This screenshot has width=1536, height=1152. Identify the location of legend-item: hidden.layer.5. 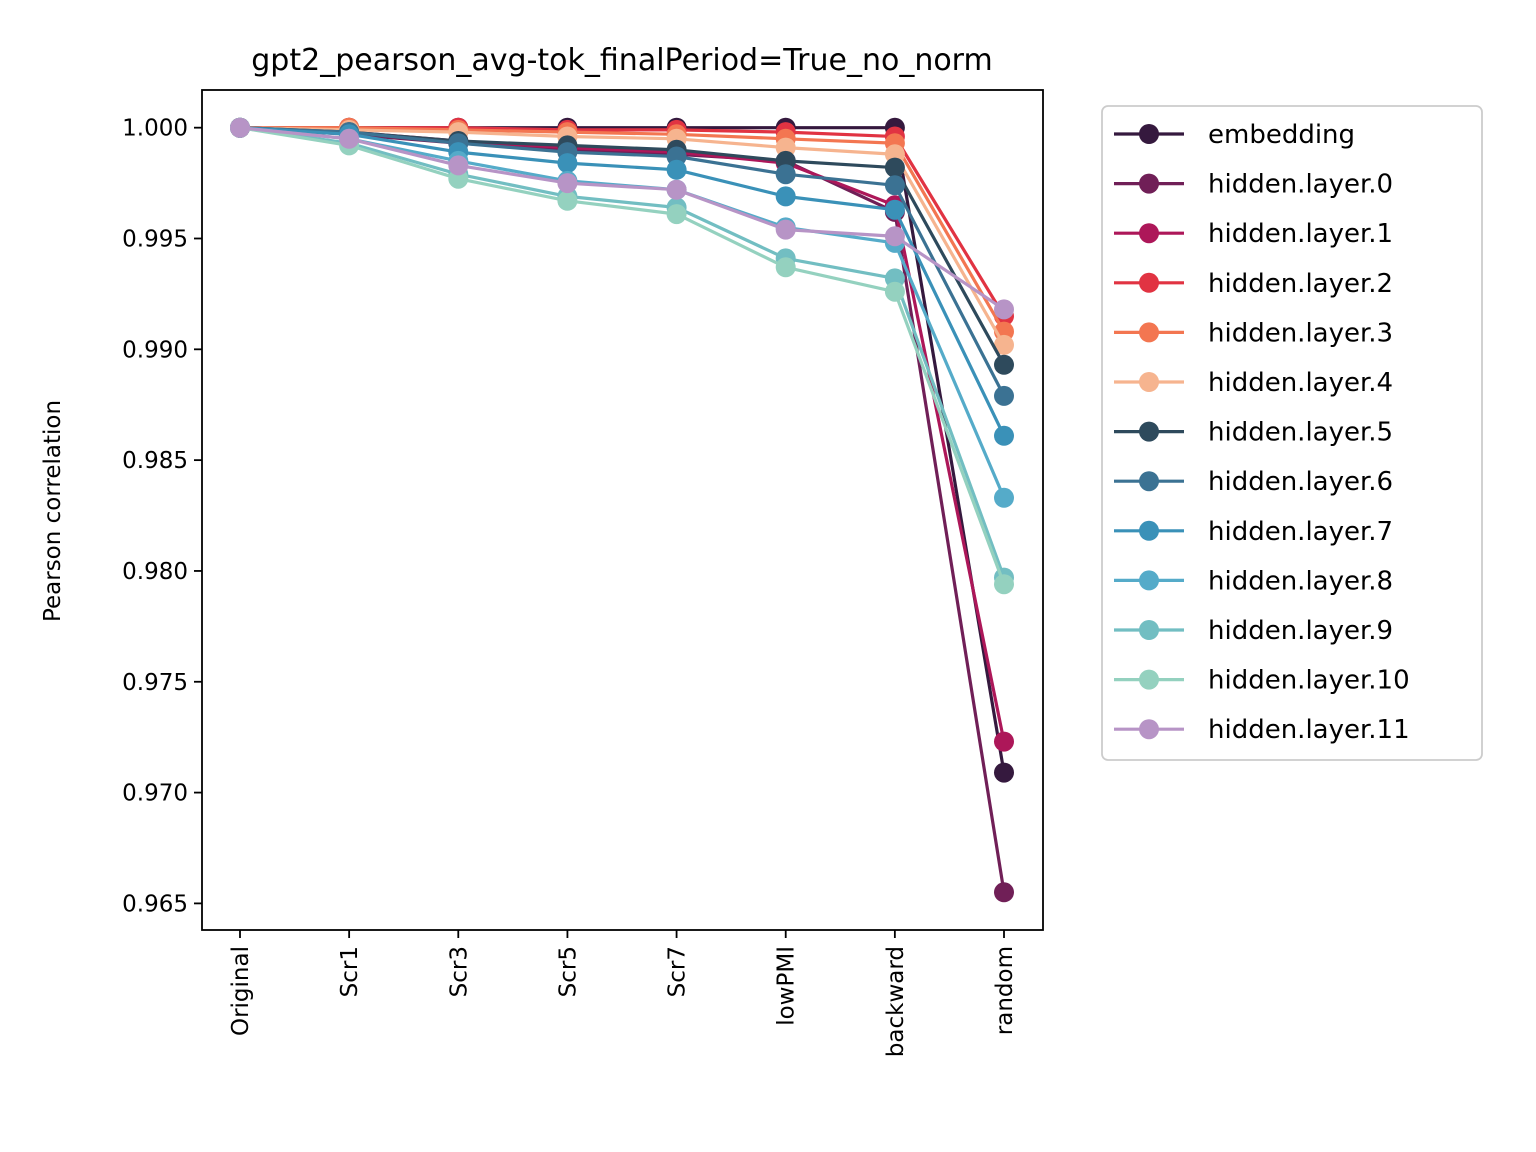
(1253, 433).